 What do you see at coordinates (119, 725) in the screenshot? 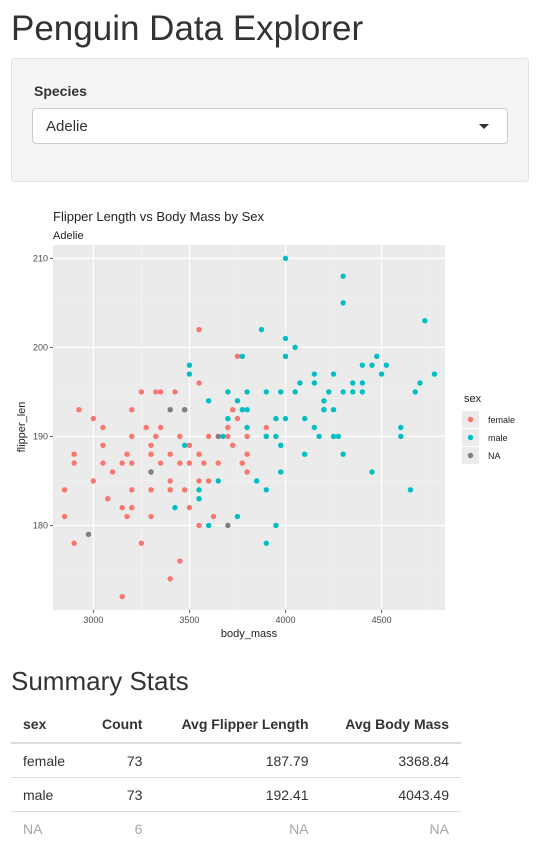
I see `column-header-count: Count` at bounding box center [119, 725].